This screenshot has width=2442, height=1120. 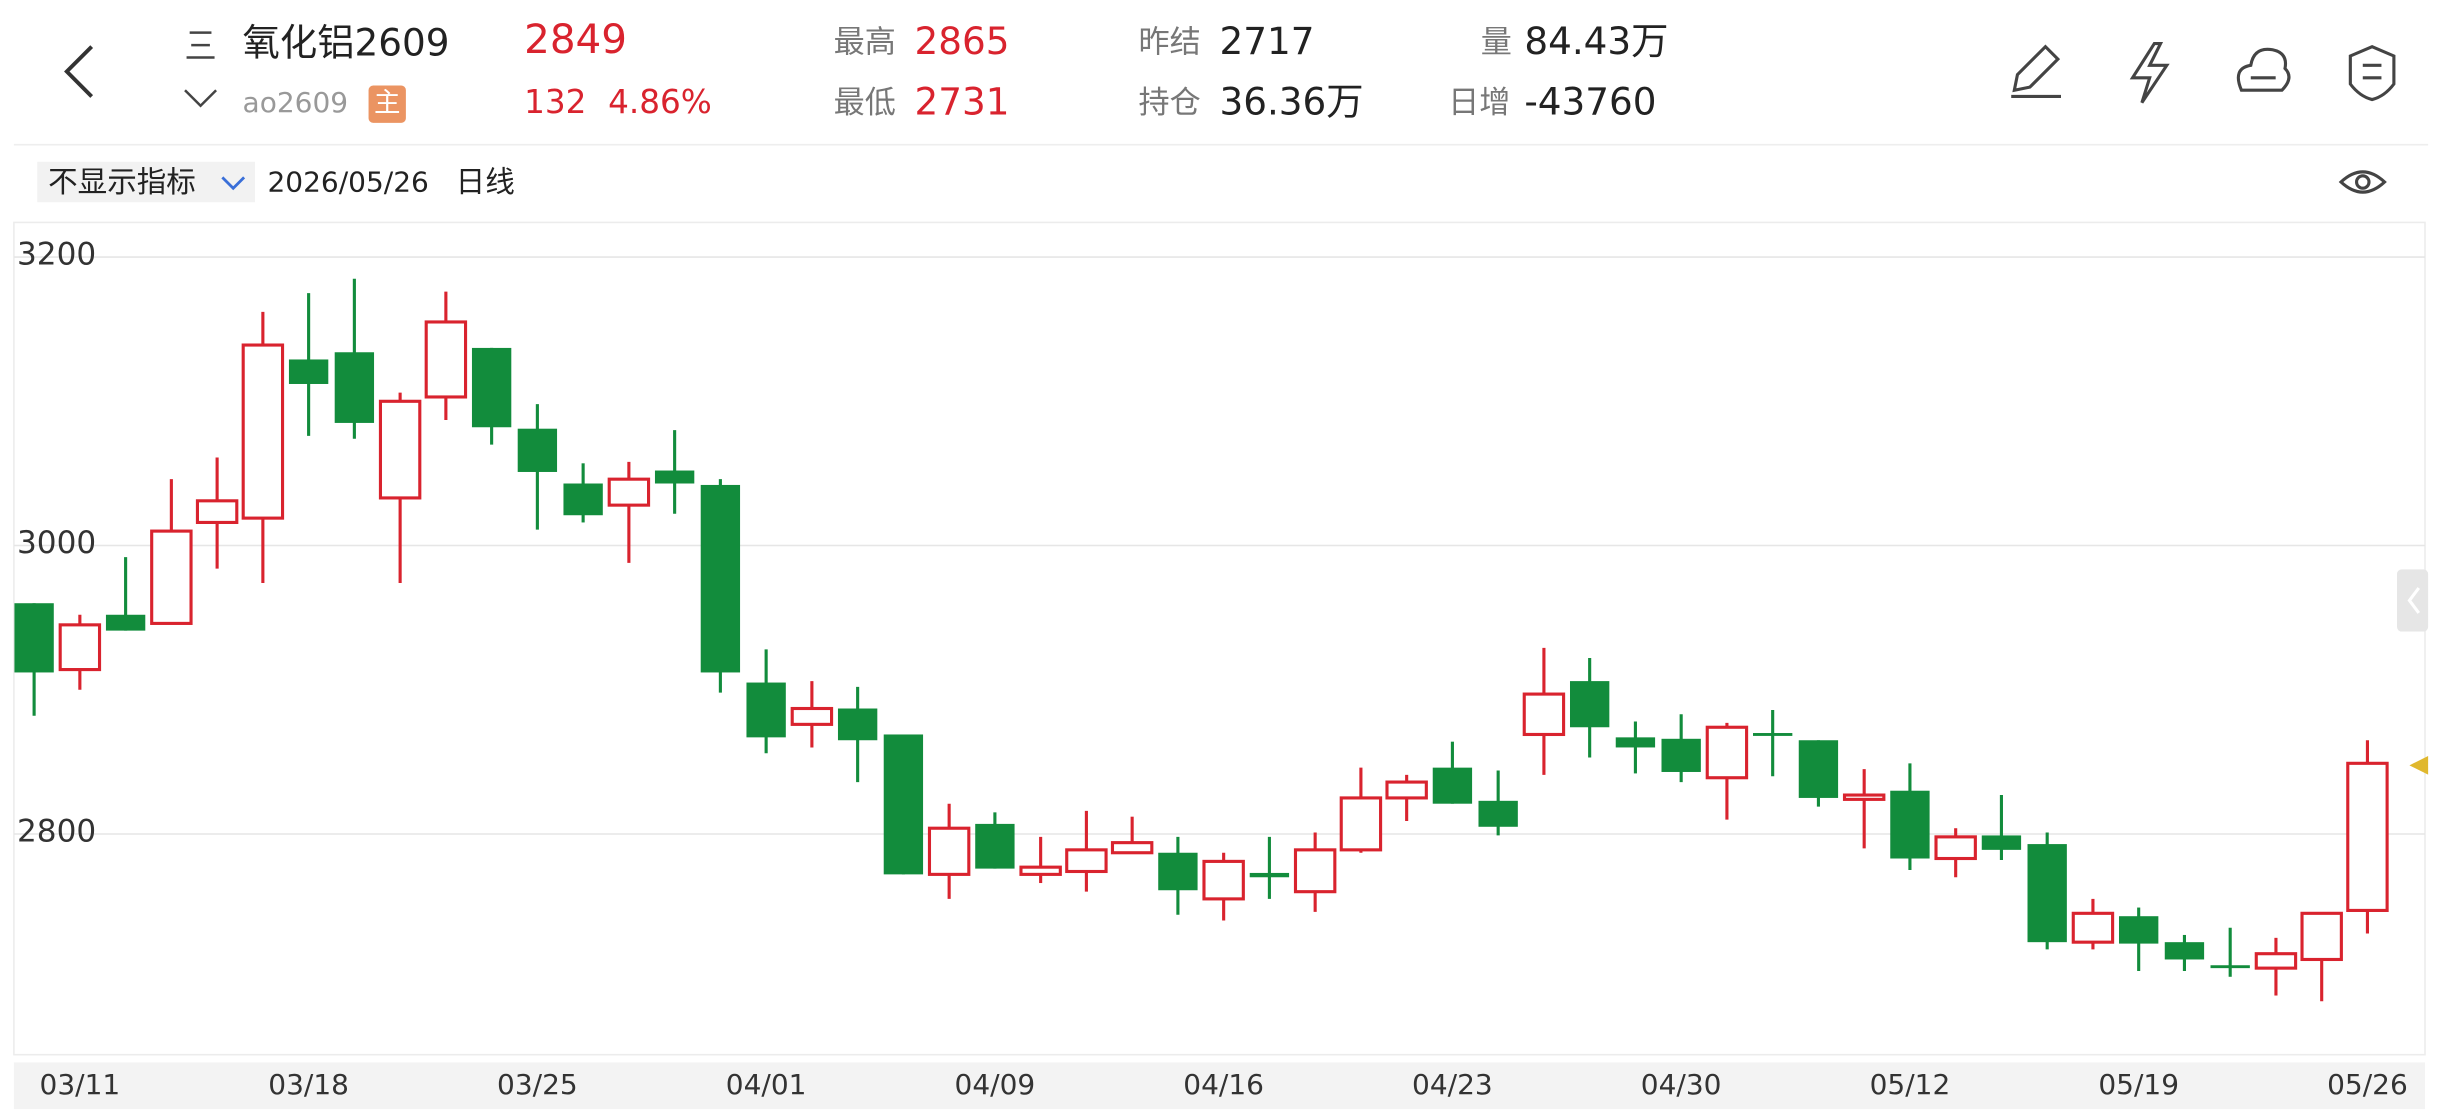 What do you see at coordinates (766, 1084) in the screenshot?
I see `x-tick-label: 04/01` at bounding box center [766, 1084].